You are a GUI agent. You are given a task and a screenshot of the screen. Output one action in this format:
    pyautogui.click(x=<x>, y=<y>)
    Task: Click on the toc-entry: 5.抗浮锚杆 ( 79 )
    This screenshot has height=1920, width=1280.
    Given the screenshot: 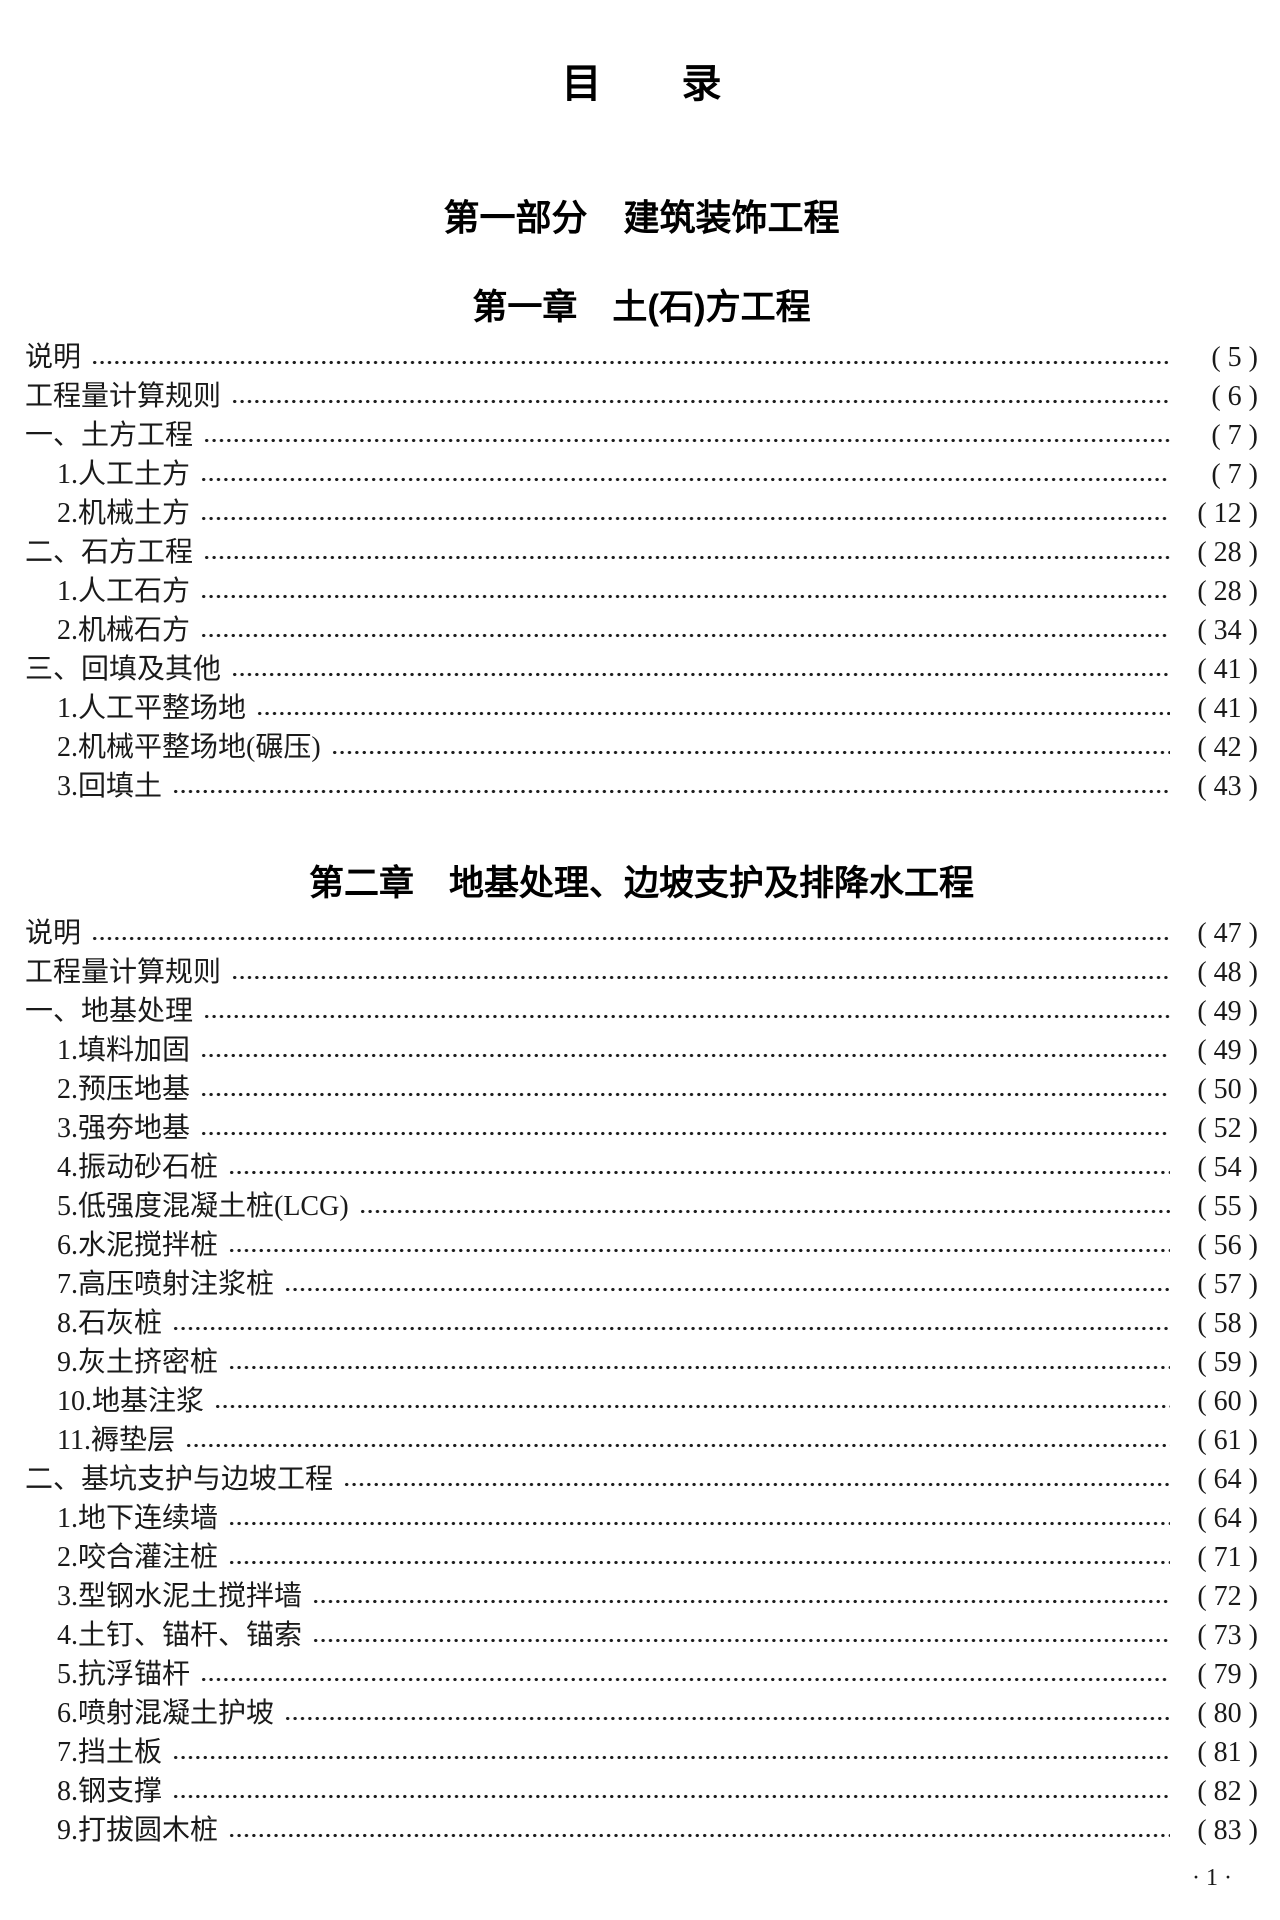 What is the action you would take?
    pyautogui.click(x=641, y=1674)
    